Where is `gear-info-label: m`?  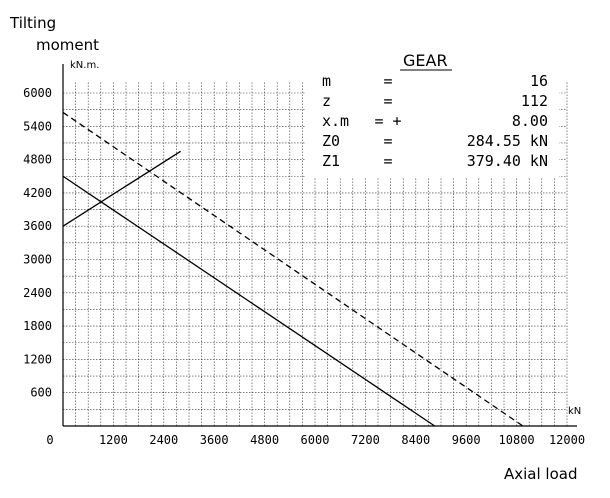
gear-info-label: m is located at coordinates (326, 81).